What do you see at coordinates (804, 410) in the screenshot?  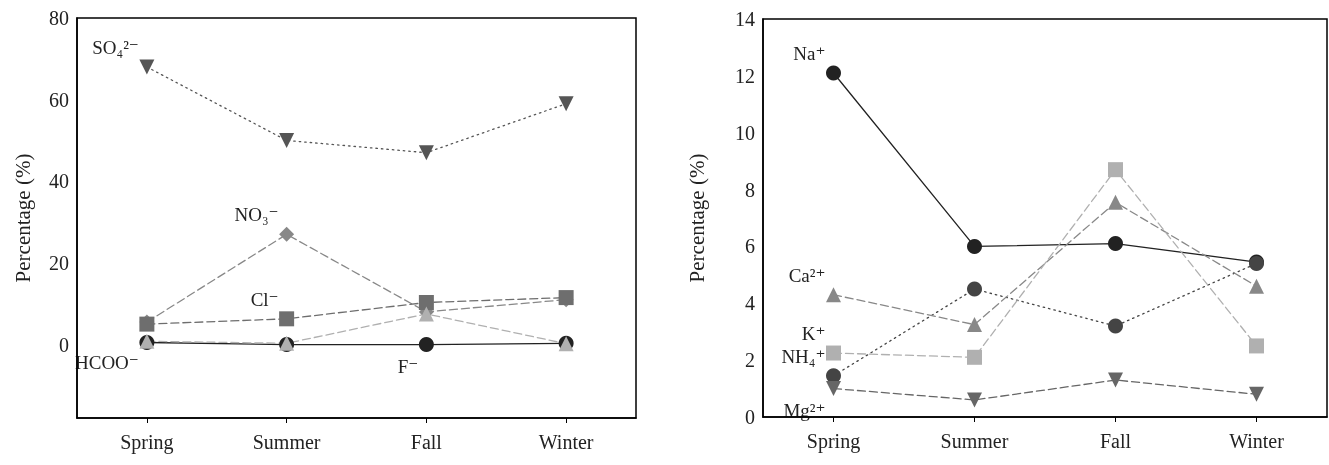 I see `annotation: Mg²⁺` at bounding box center [804, 410].